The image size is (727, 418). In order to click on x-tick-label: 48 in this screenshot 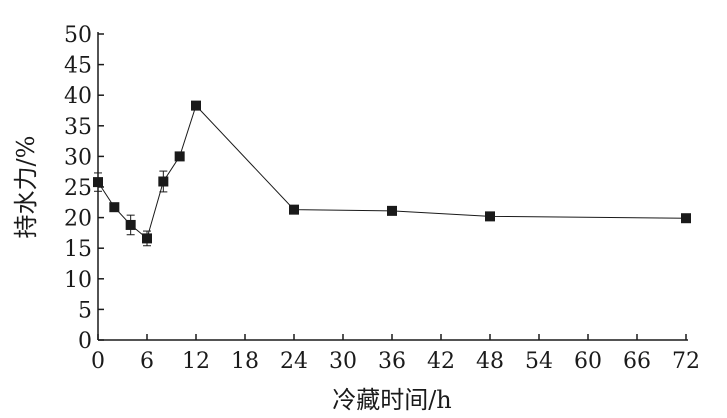, I will do `click(490, 361)`.